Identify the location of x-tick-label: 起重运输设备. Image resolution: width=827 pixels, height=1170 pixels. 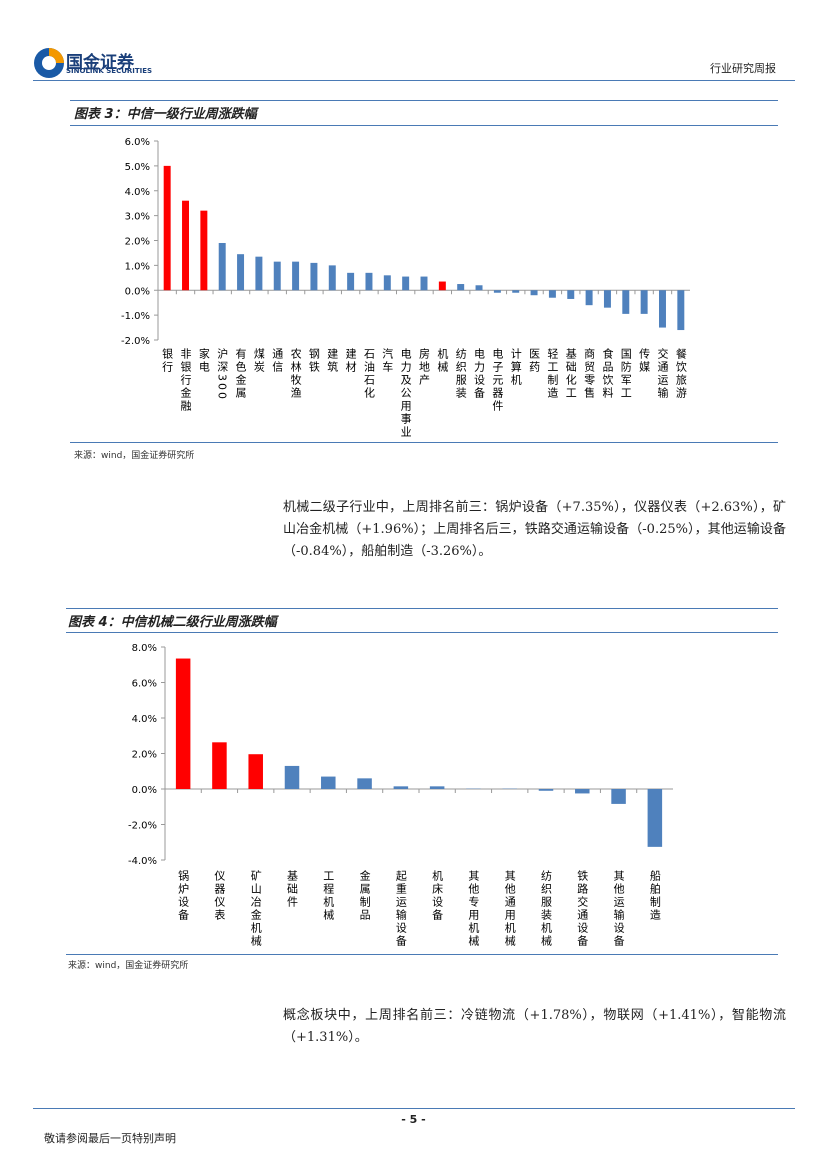
(400, 909).